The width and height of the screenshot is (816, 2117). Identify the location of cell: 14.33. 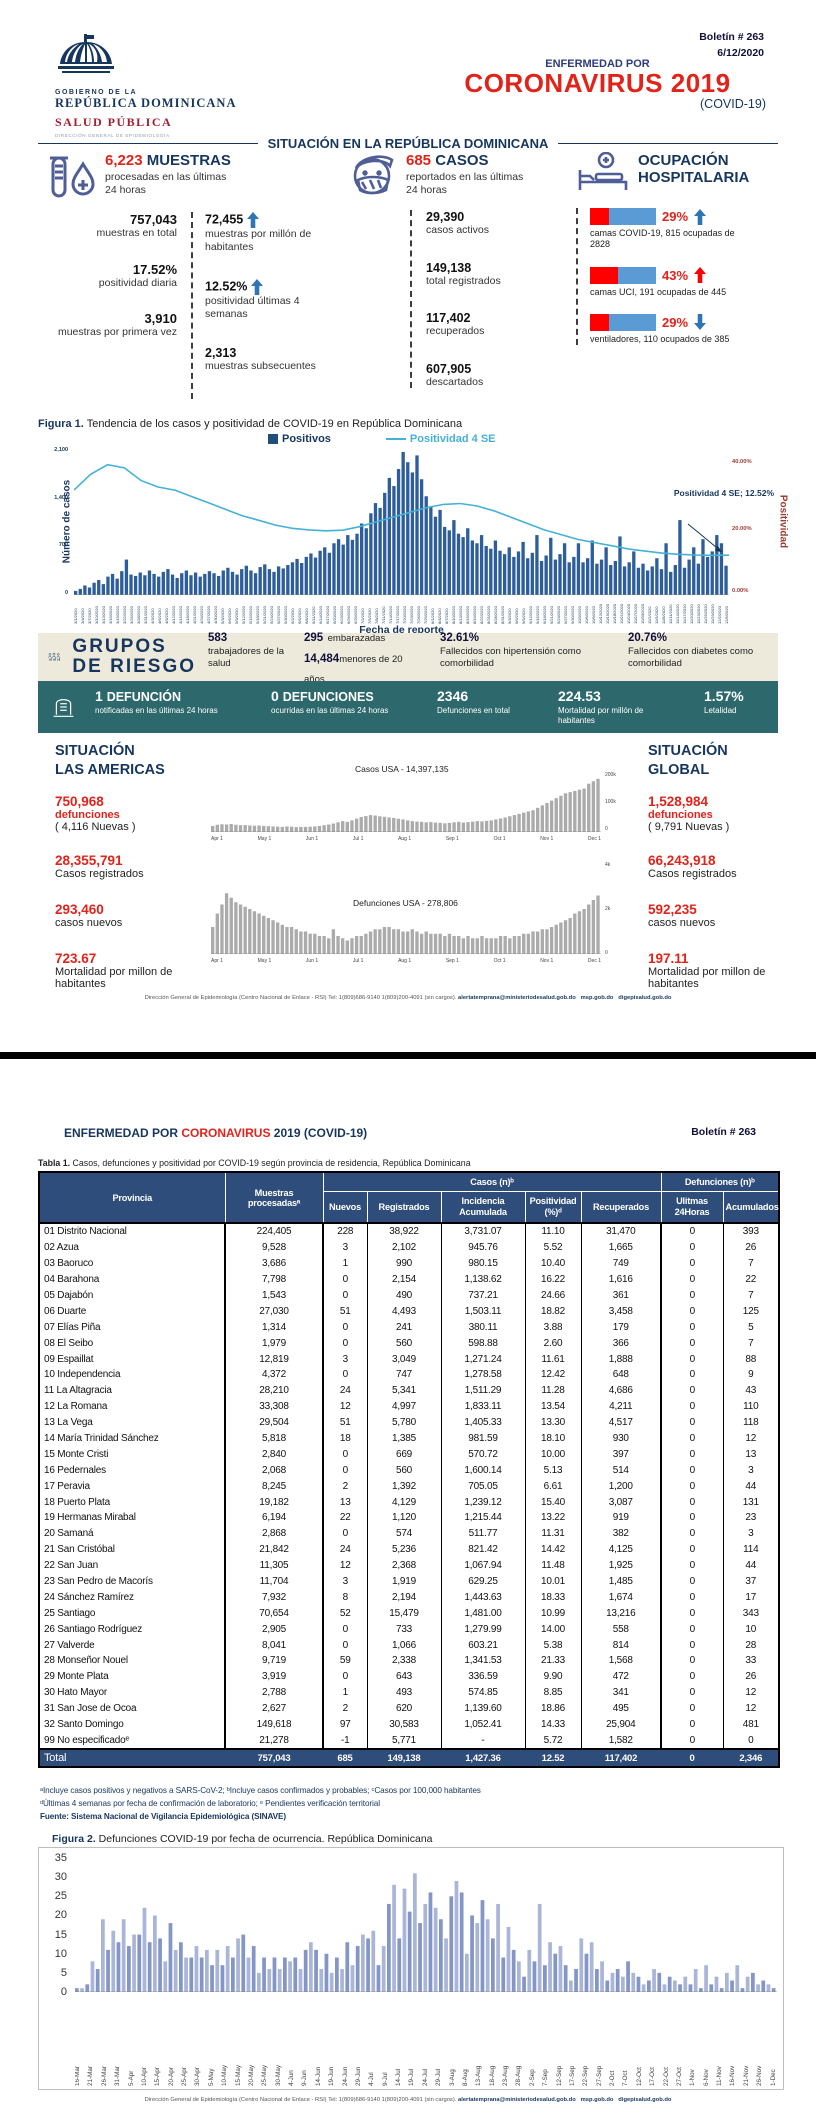
(552, 1724).